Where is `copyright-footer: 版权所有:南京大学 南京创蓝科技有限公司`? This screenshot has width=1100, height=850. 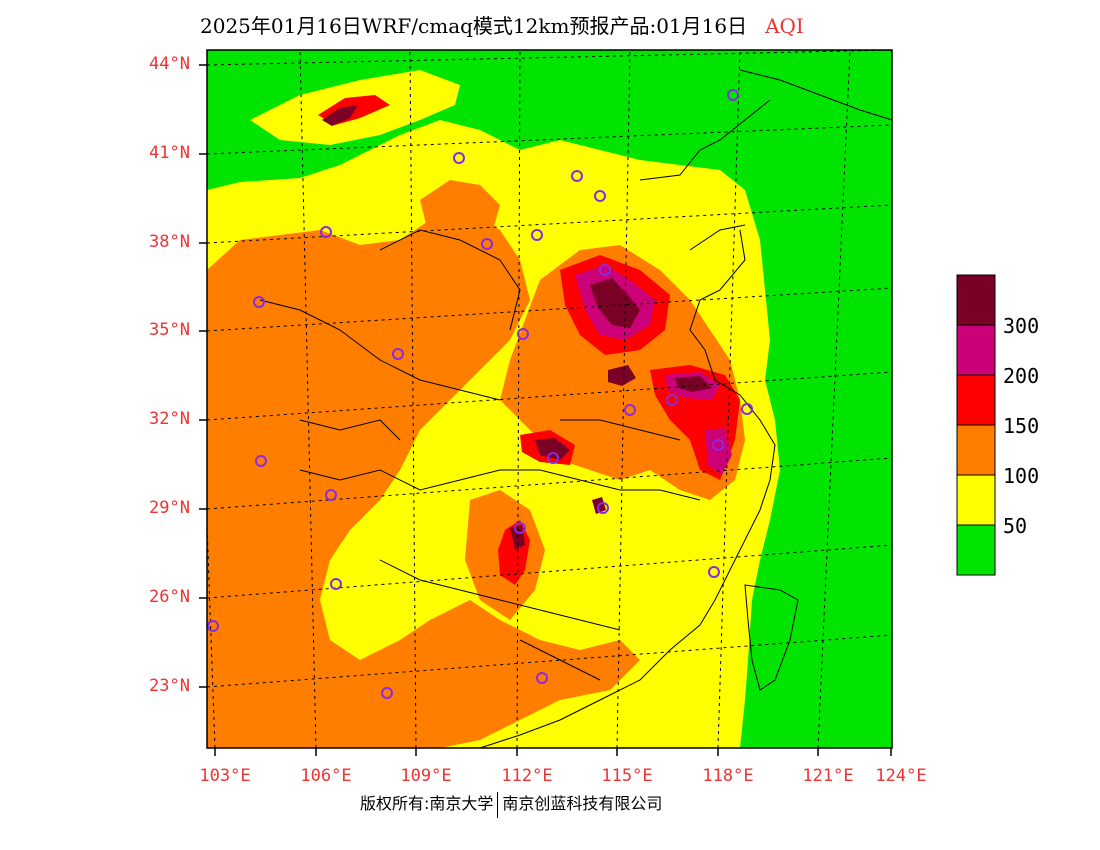 copyright-footer: 版权所有:南京大学 南京创蓝科技有限公司 is located at coordinates (511, 804).